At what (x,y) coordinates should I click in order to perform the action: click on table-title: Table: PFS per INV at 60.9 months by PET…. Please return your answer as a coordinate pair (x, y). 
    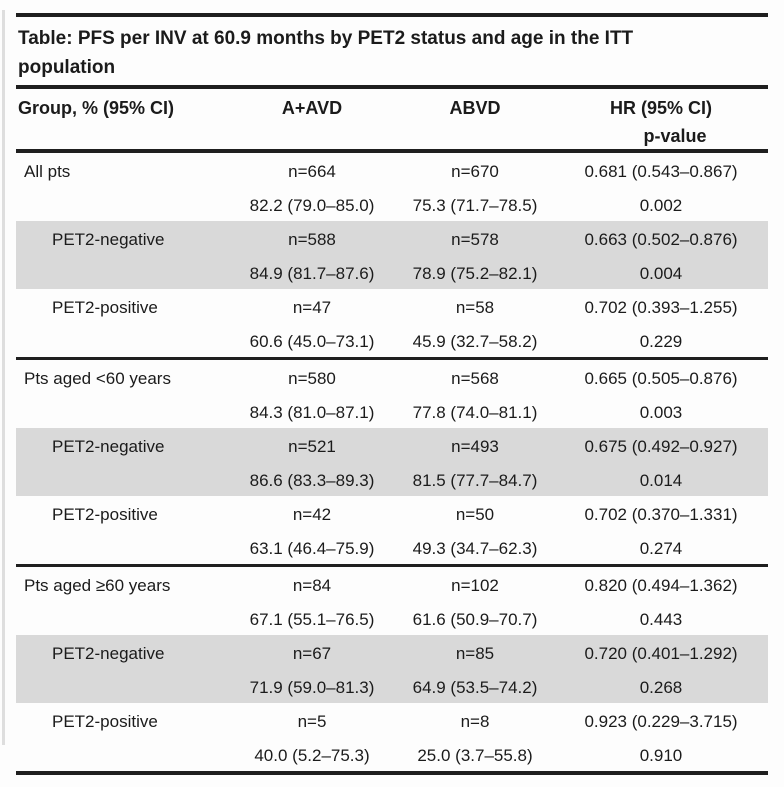
    Looking at the image, I should click on (392, 51).